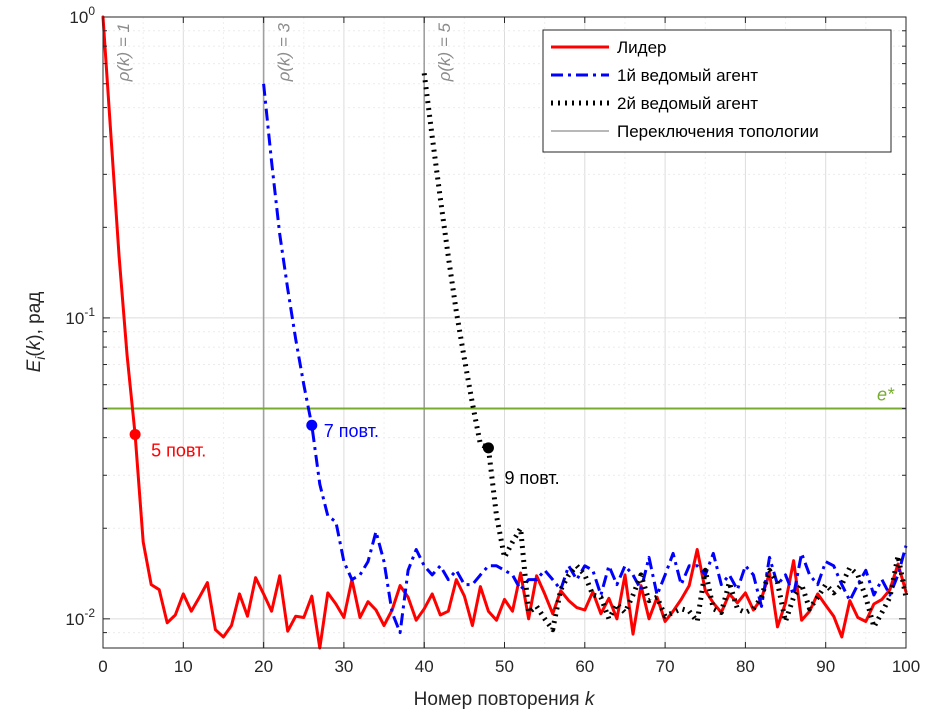 The width and height of the screenshot is (928, 718). What do you see at coordinates (665, 666) in the screenshot?
I see `x-tick-label: 70` at bounding box center [665, 666].